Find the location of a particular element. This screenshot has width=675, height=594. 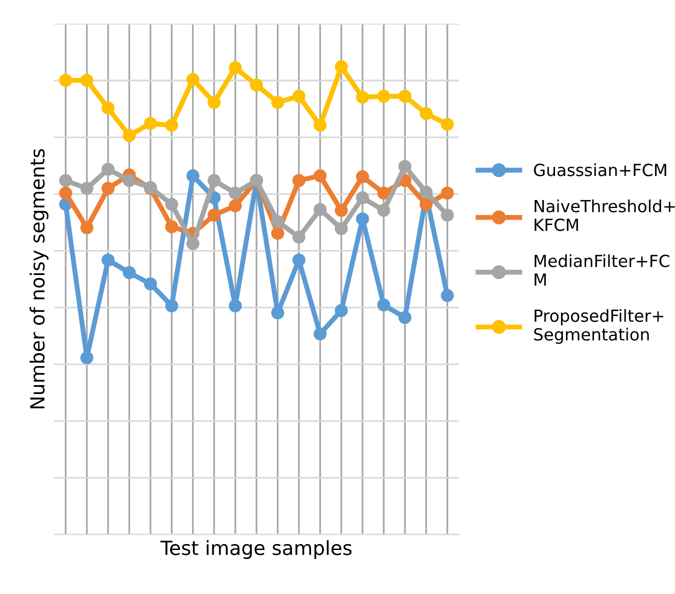

legend-label: Guasssian+FCM is located at coordinates (600, 169).